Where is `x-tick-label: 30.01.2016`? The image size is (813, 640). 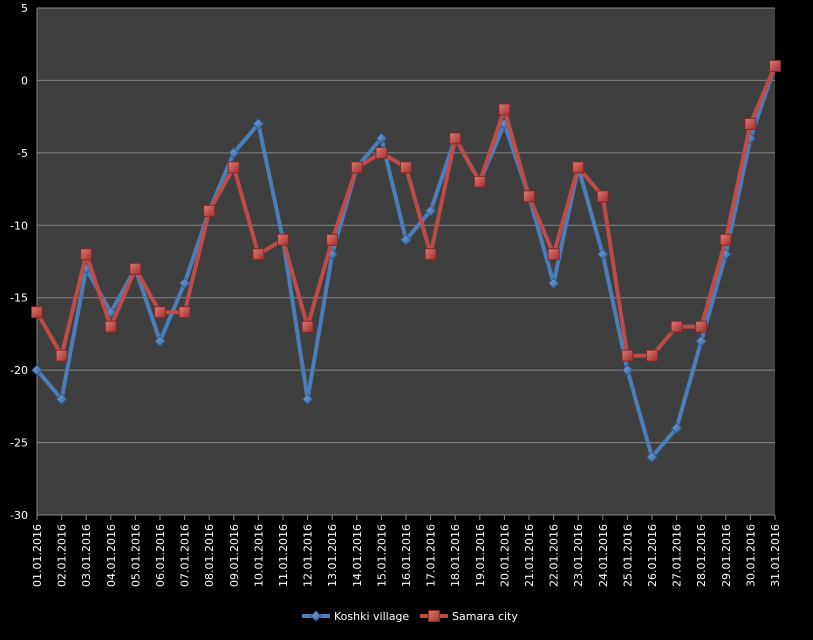
x-tick-label: 30.01.2016 is located at coordinates (750, 555).